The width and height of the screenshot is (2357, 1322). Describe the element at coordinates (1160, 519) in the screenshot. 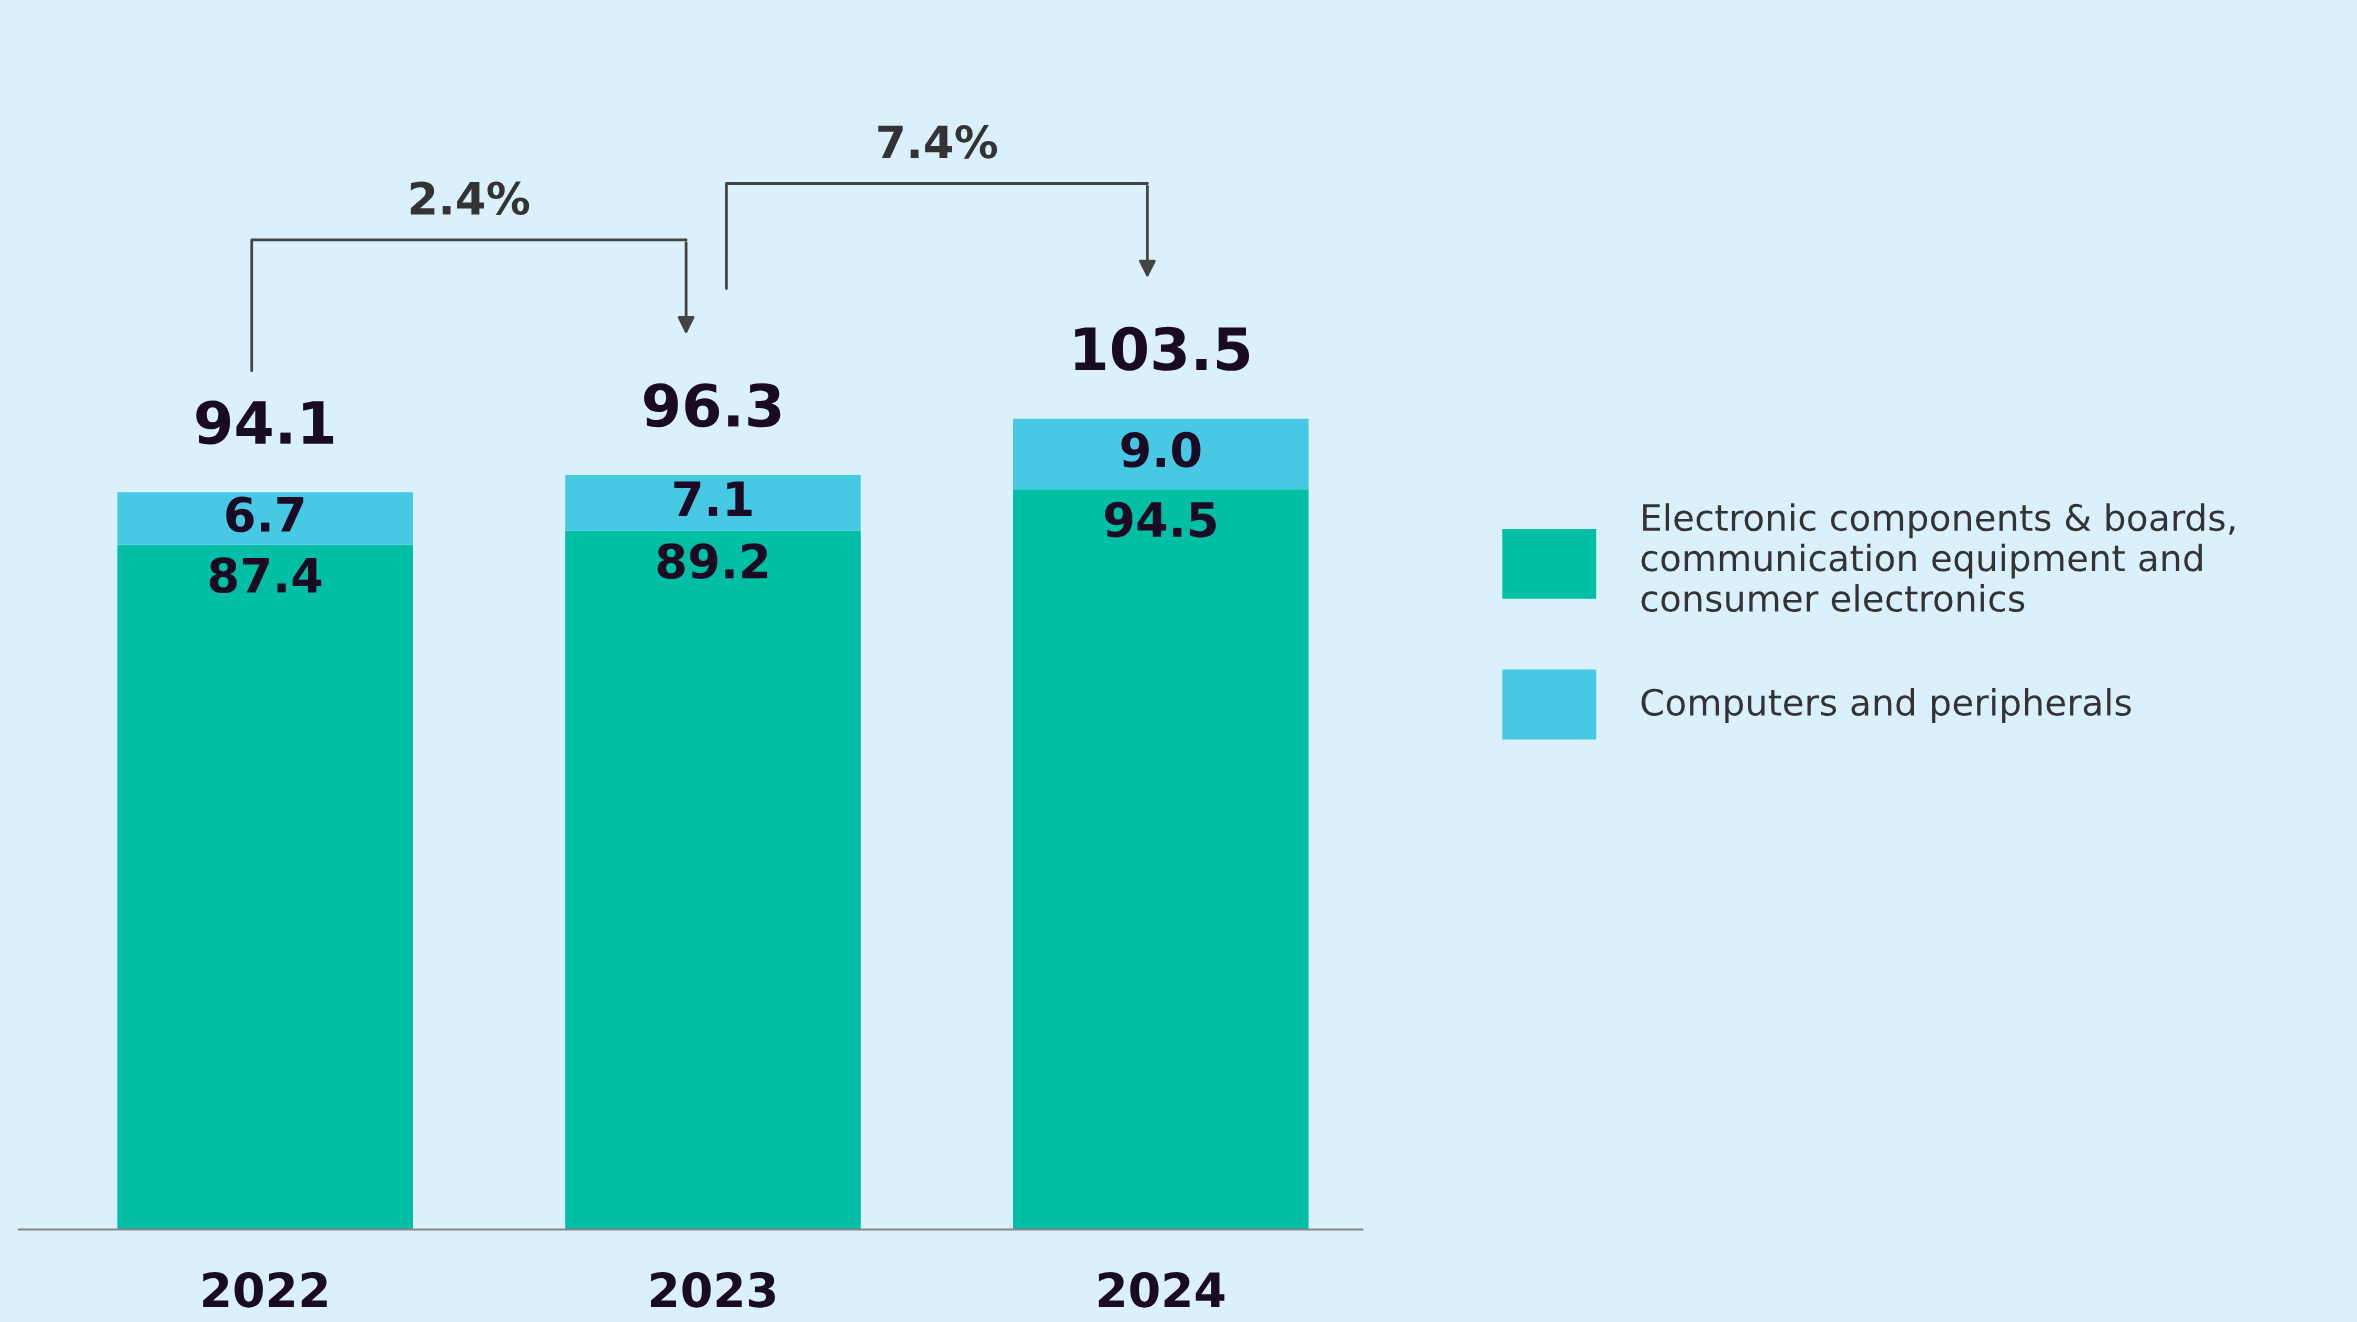

I see `data-label: 94.5` at that location.